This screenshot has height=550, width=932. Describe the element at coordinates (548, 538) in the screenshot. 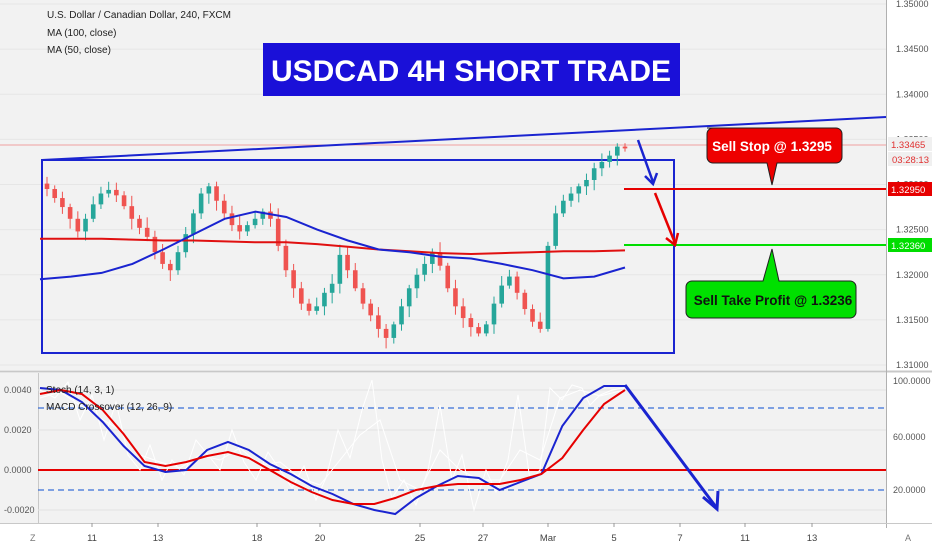

I see `time-tick-label: Mar` at that location.